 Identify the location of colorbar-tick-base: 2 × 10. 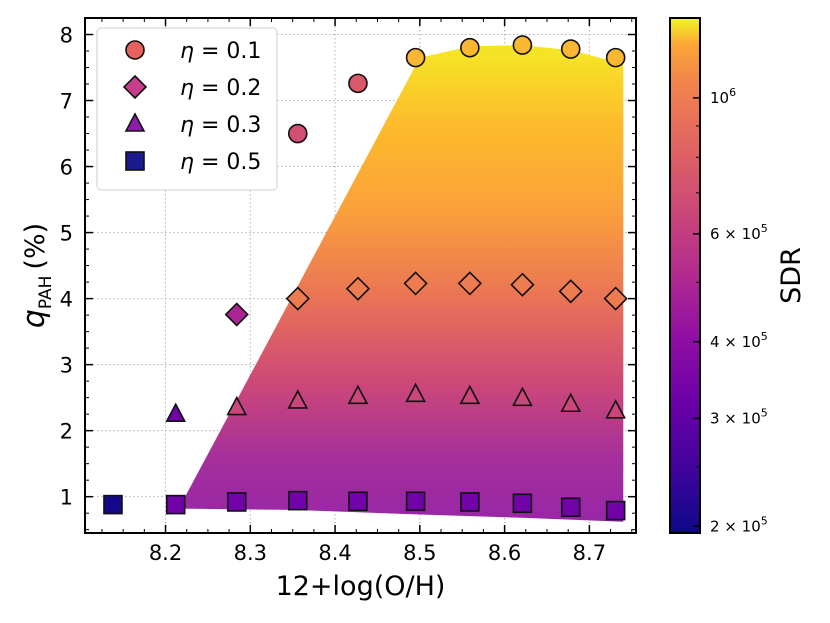
(735, 526).